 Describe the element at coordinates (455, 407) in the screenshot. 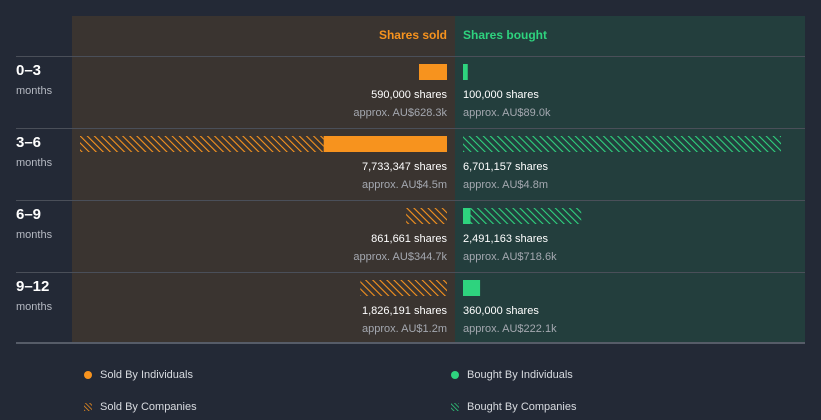

I see `bought-companies-legend-icon` at that location.